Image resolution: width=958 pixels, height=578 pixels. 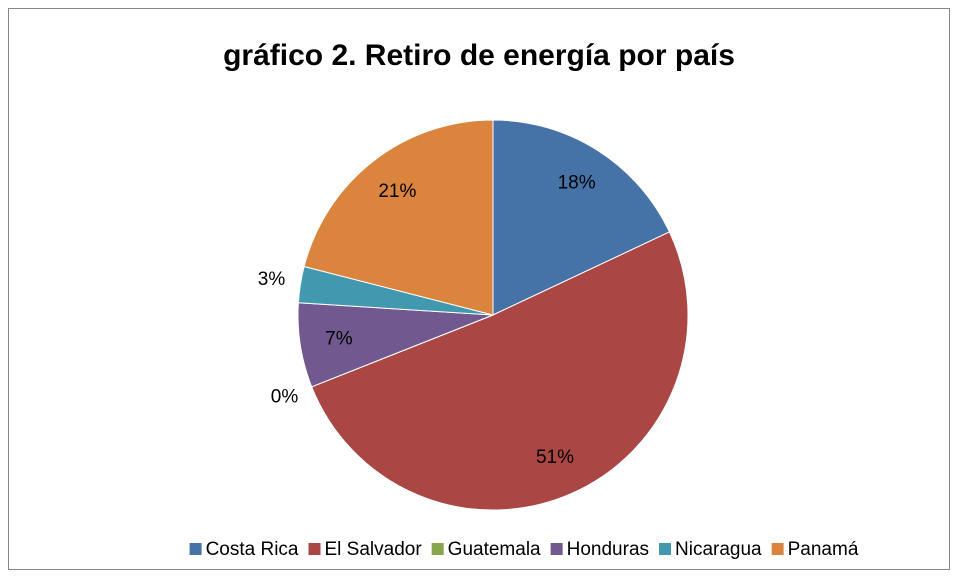 What do you see at coordinates (555, 457) in the screenshot?
I see `data-label: 51%` at bounding box center [555, 457].